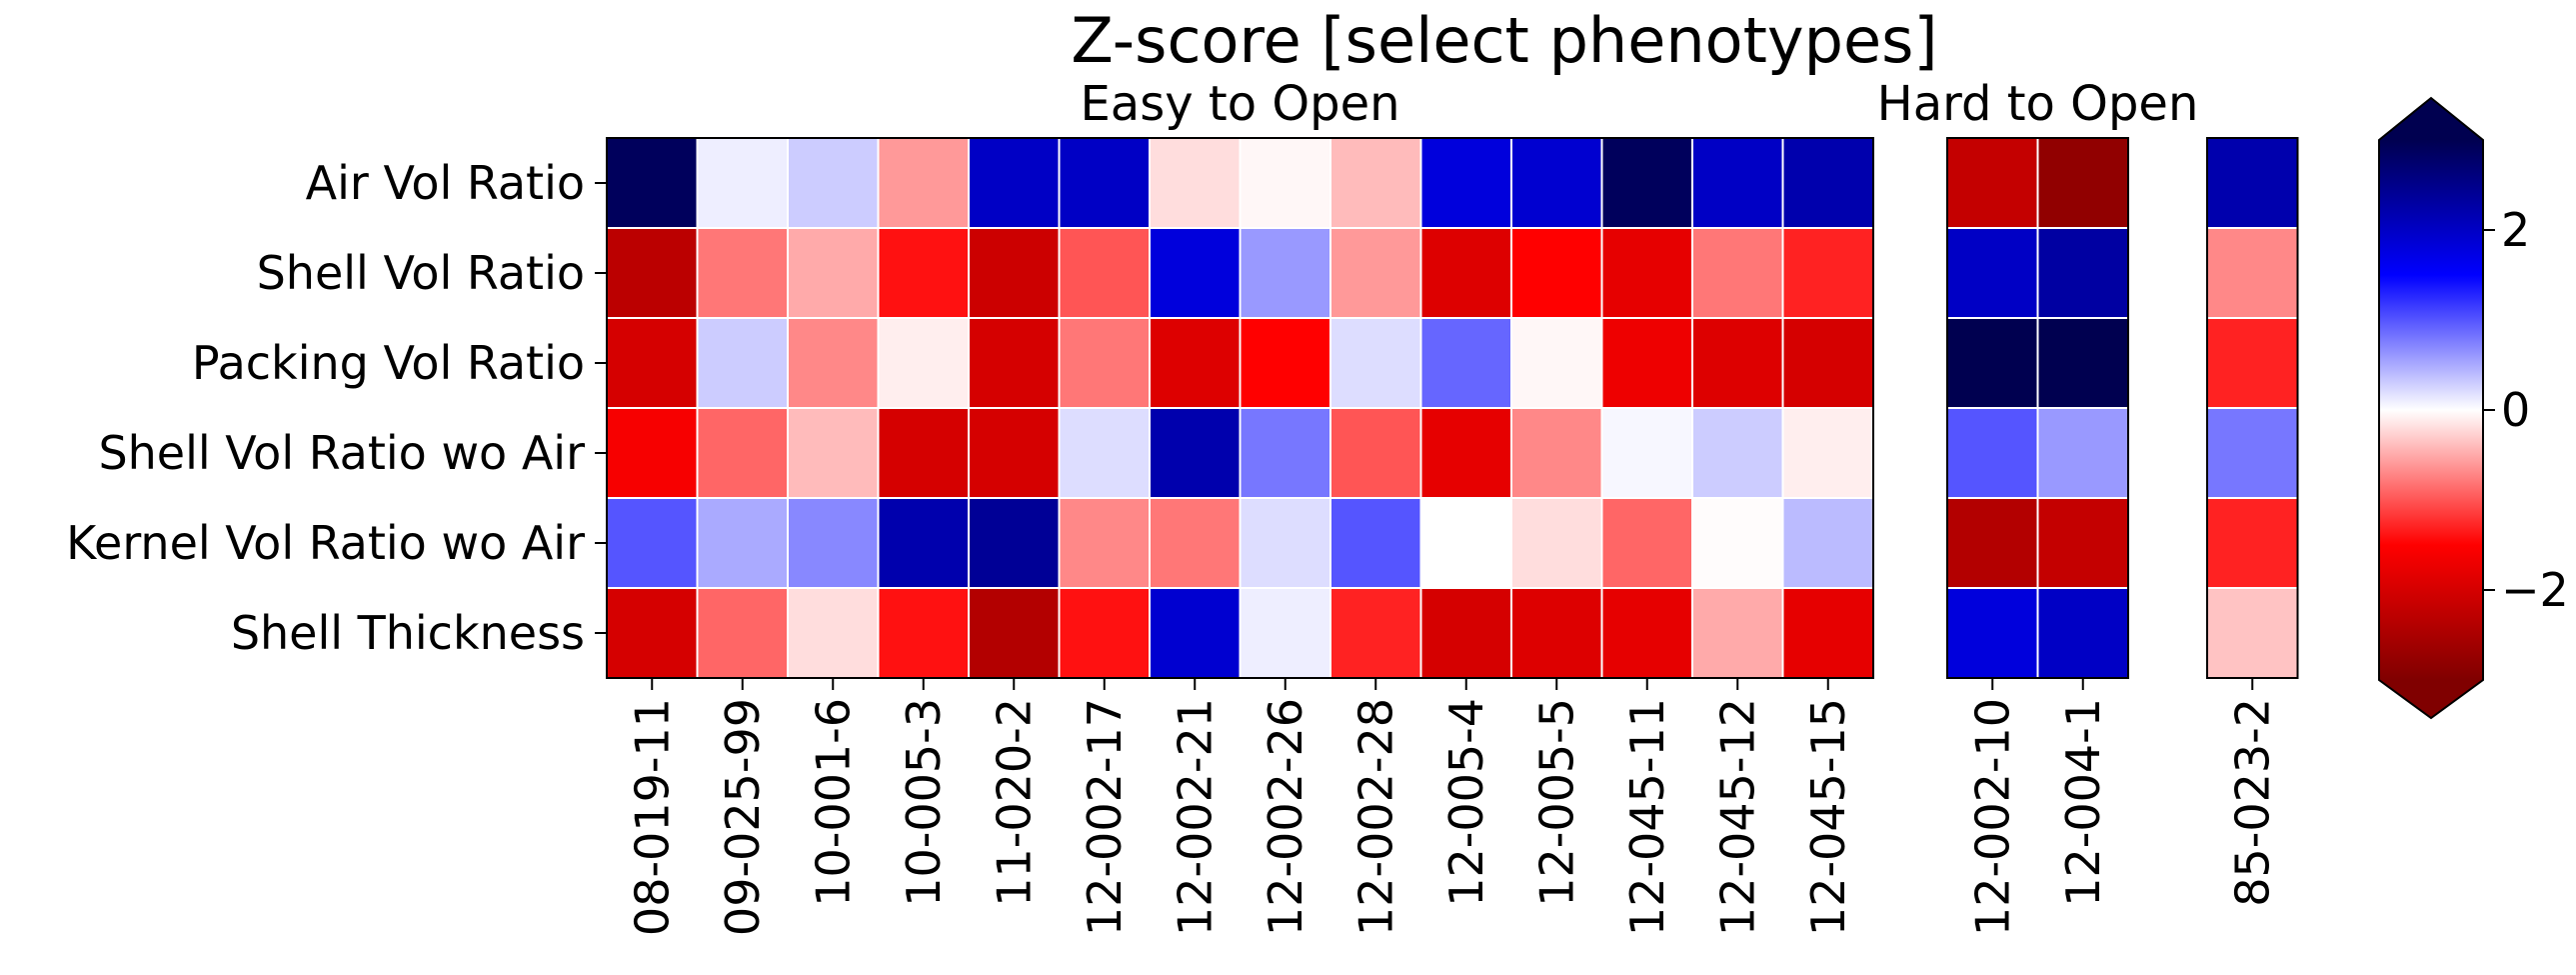 The image size is (2576, 975). What do you see at coordinates (1556, 802) in the screenshot?
I see `x-tick-label: 12-005-5` at bounding box center [1556, 802].